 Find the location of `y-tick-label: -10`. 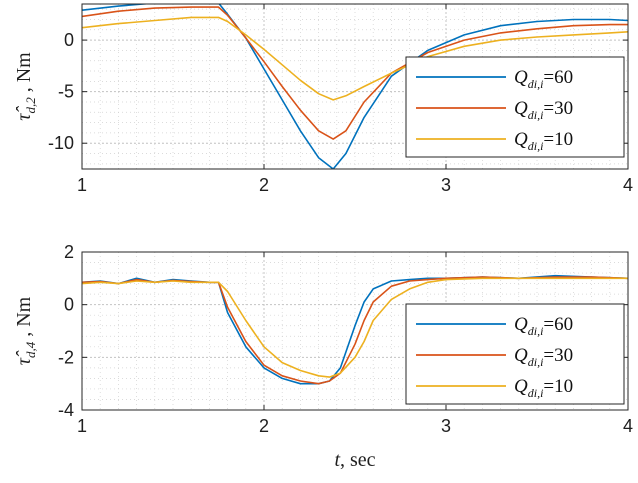

y-tick-label: -10 is located at coordinates (61, 143).